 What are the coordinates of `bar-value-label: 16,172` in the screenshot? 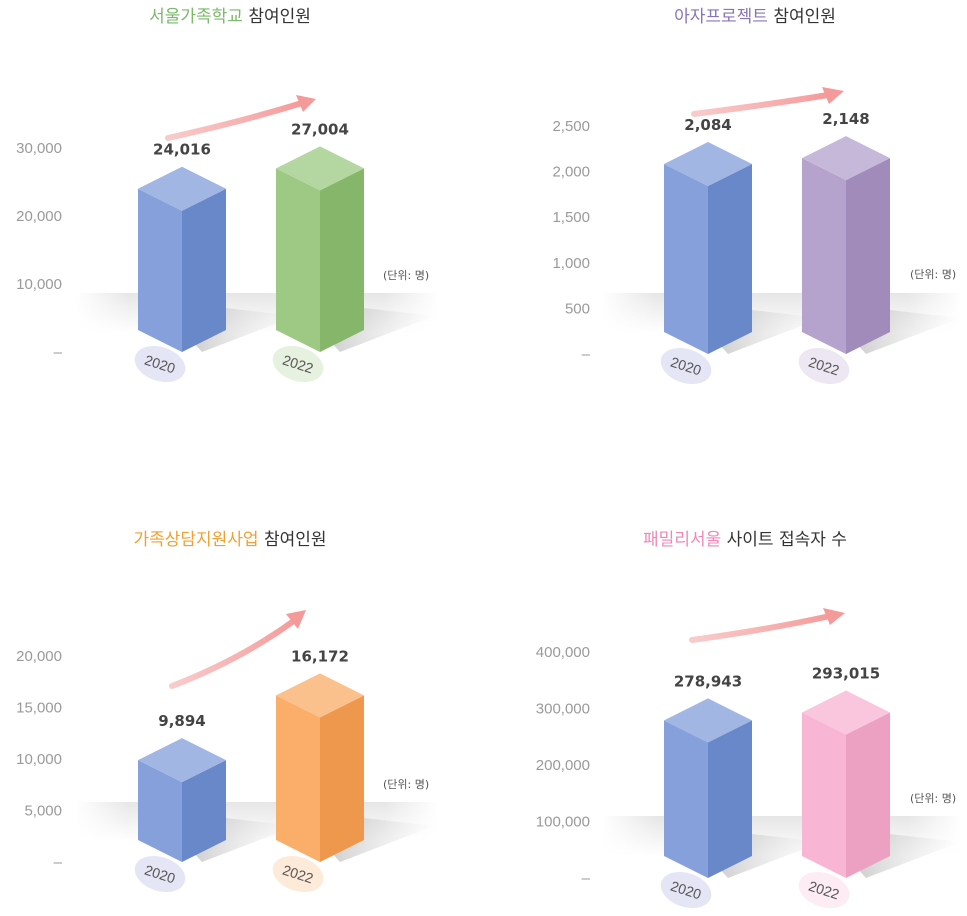 It's located at (320, 656).